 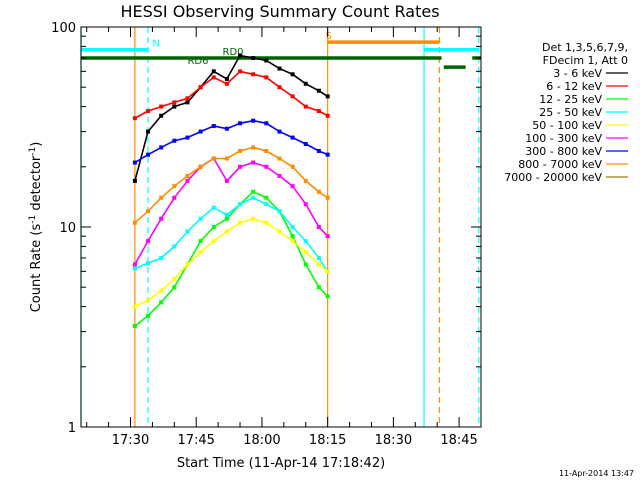 I want to click on chart-title: HESSI Observing Summary Count Rates, so click(x=279, y=11).